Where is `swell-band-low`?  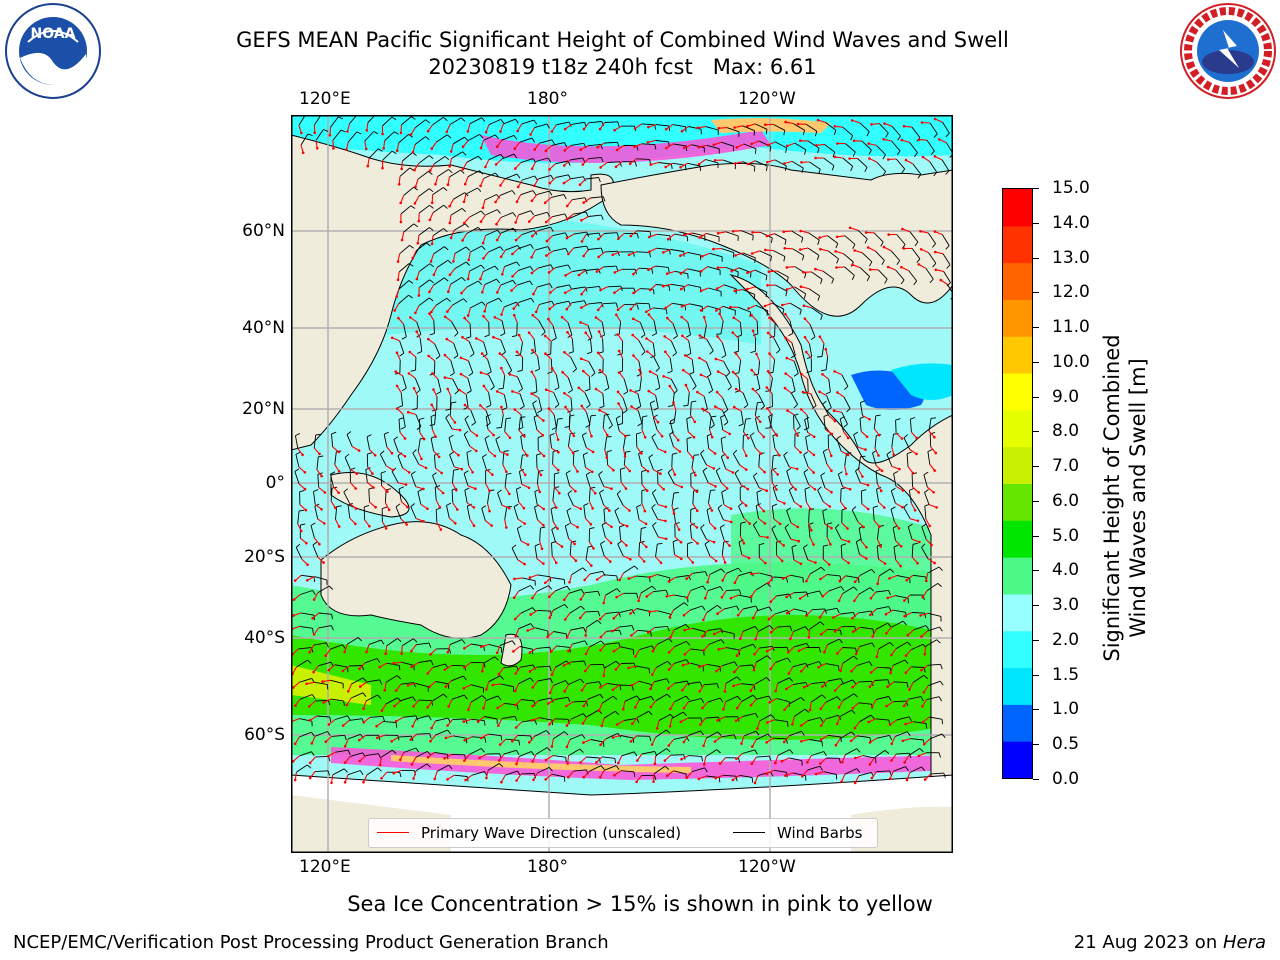 swell-band-low is located at coordinates (571, 279).